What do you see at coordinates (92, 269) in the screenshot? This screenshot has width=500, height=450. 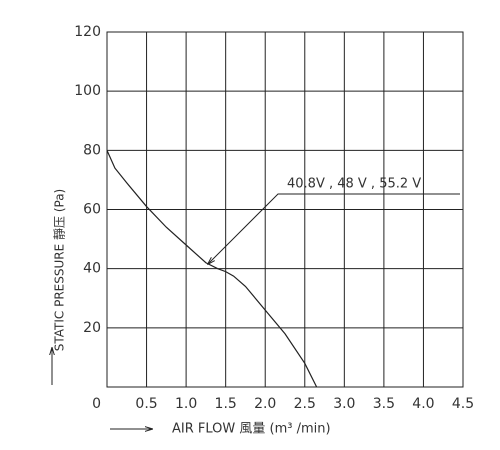 I see `y-tick-label: 40` at bounding box center [92, 269].